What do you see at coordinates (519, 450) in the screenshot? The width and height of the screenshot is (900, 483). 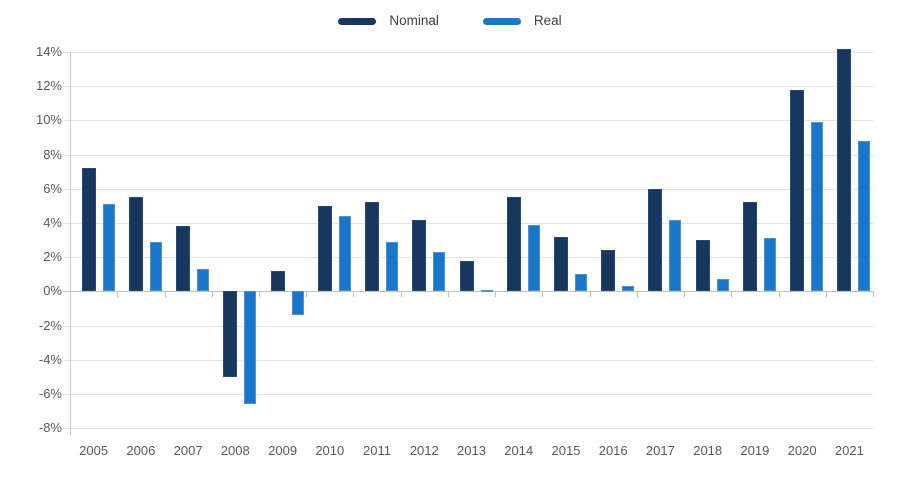 I see `x-axis-label-2014: 2014` at bounding box center [519, 450].